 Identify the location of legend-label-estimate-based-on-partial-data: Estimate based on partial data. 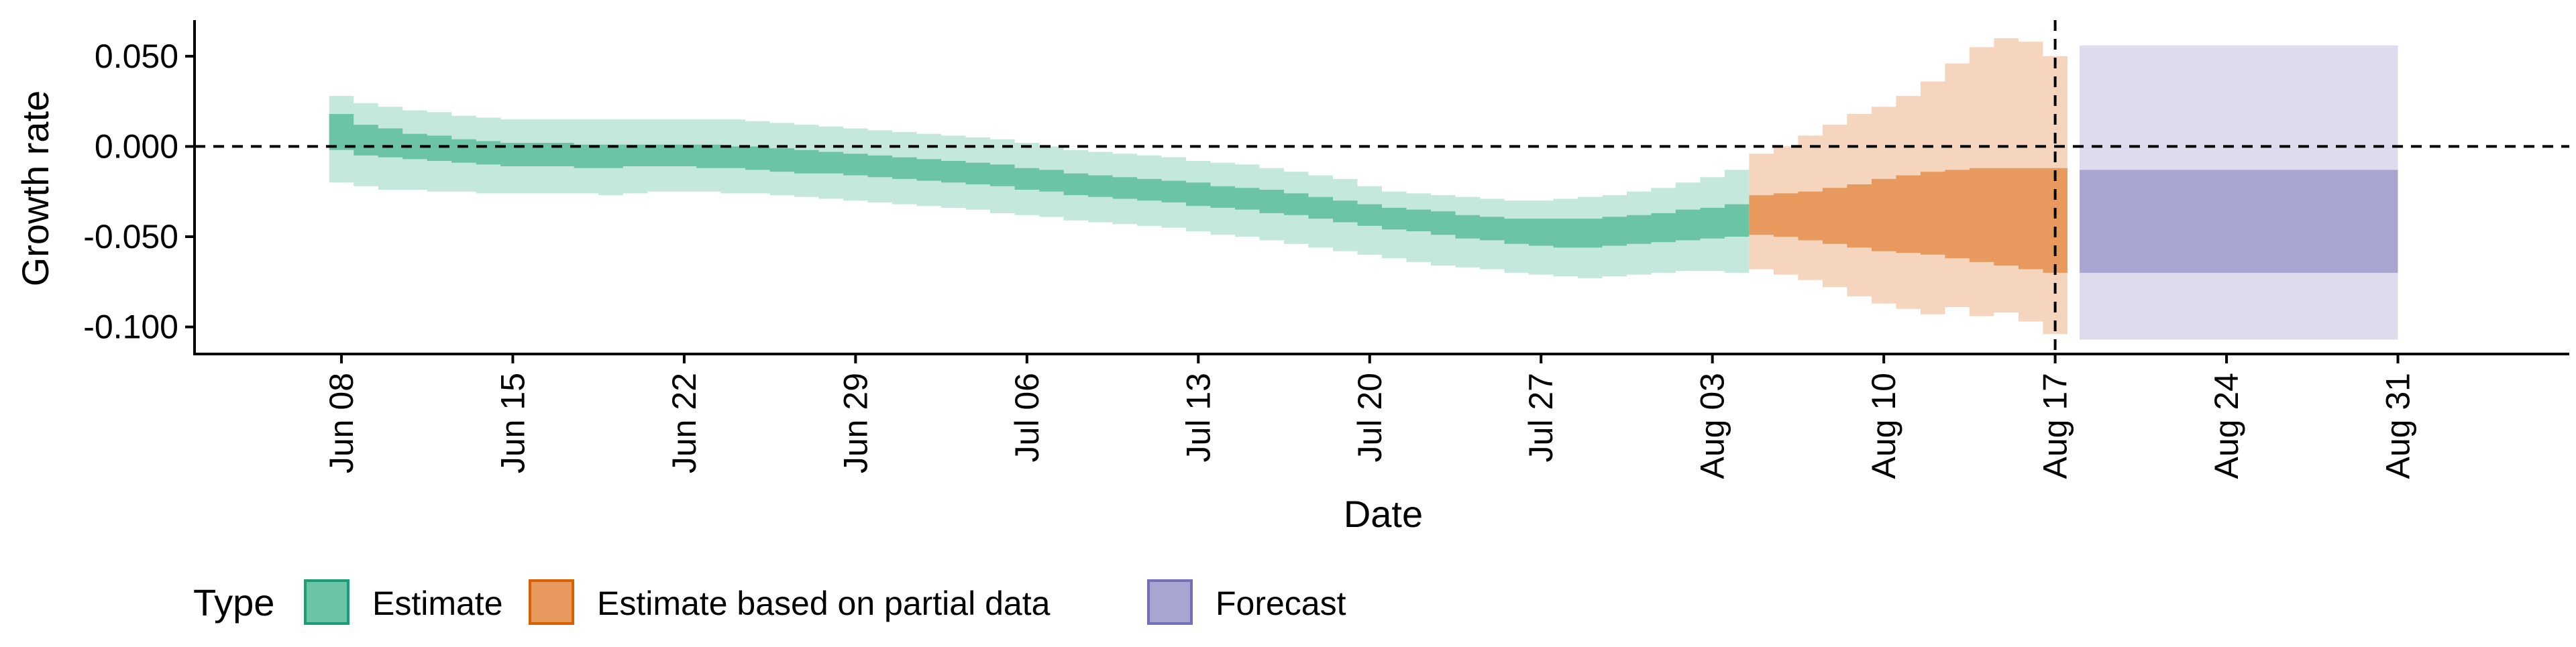
(824, 603).